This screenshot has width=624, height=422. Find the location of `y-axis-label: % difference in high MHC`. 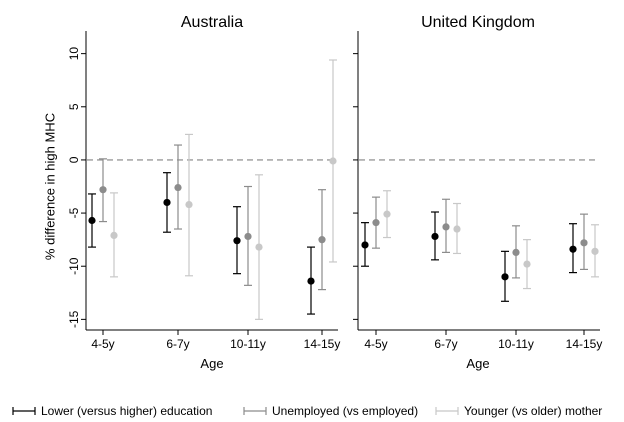

y-axis-label: % difference in high MHC is located at coordinates (50, 186).